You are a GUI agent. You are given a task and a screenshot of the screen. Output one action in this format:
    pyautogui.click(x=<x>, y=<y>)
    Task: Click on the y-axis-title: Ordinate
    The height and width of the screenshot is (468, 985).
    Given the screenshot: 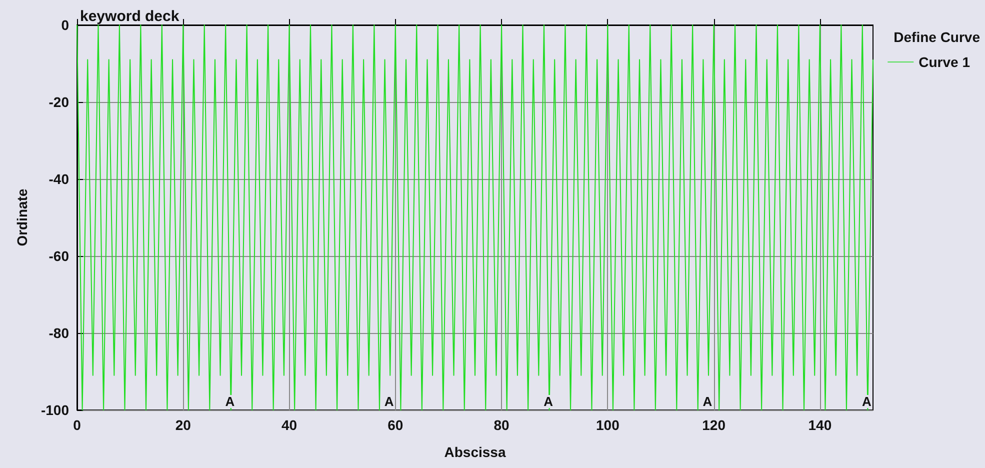 What is the action you would take?
    pyautogui.click(x=22, y=217)
    